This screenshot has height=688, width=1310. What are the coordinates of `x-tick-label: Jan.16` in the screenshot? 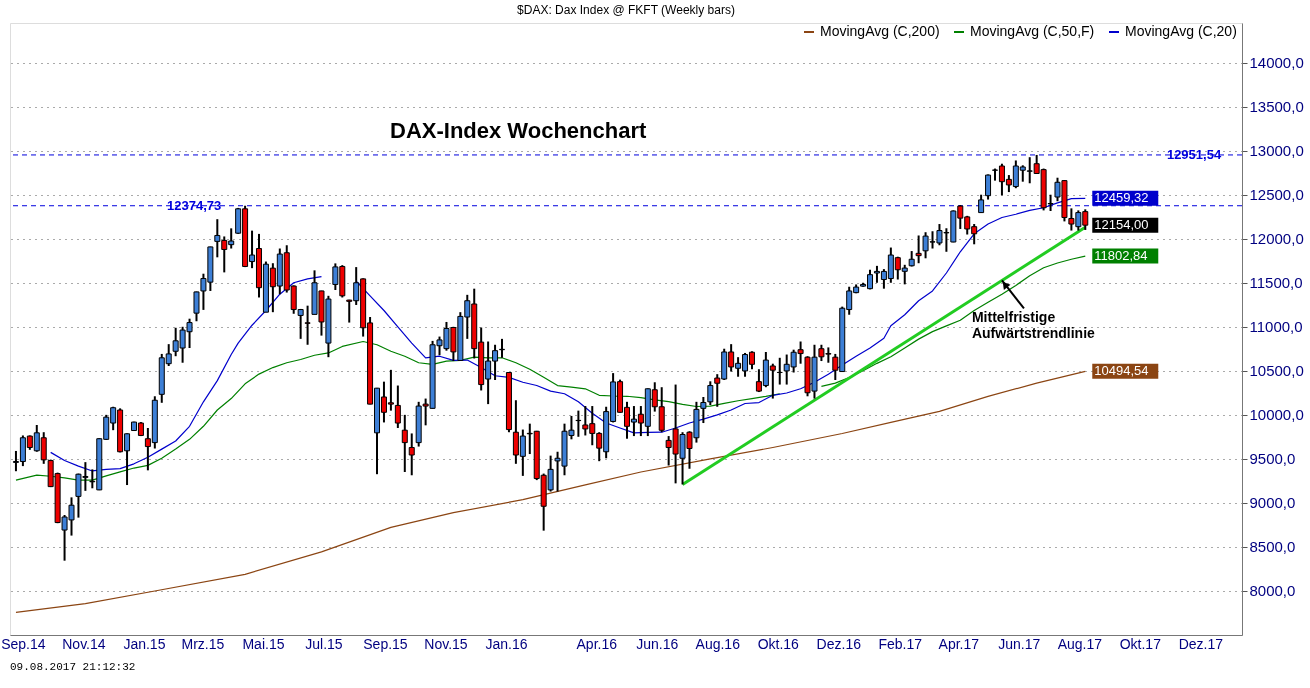 It's located at (506, 643).